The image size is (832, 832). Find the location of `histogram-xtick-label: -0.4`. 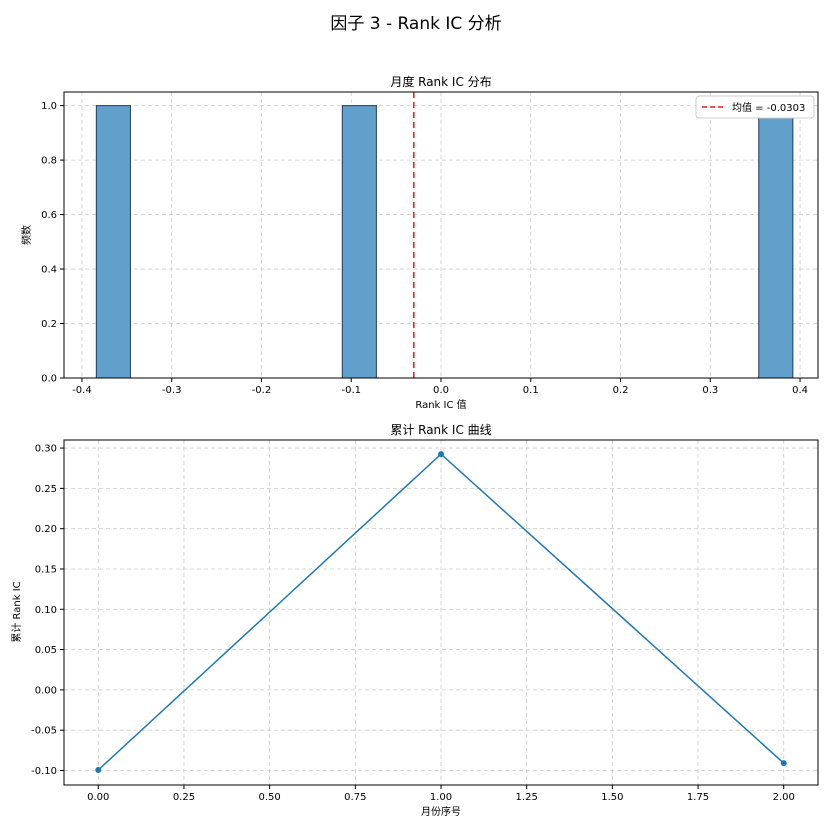

histogram-xtick-label: -0.4 is located at coordinates (82, 390).